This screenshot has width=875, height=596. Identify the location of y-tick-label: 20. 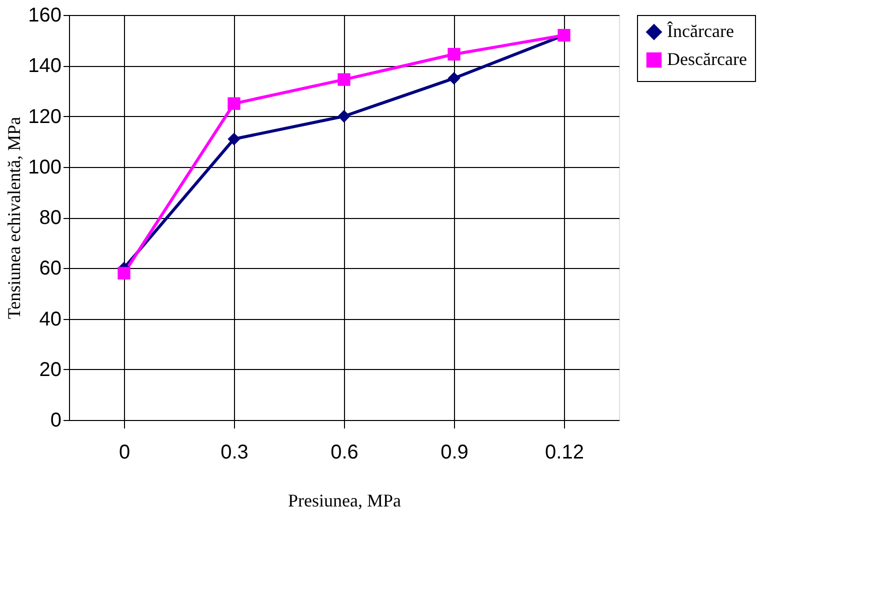
(50, 369).